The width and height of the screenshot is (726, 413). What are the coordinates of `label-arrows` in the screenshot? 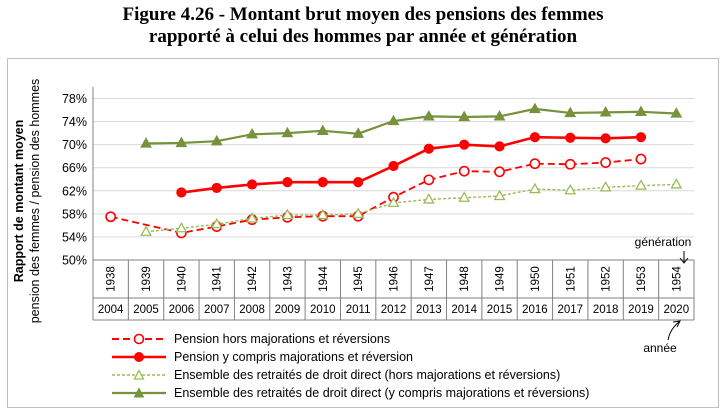 It's located at (678, 296).